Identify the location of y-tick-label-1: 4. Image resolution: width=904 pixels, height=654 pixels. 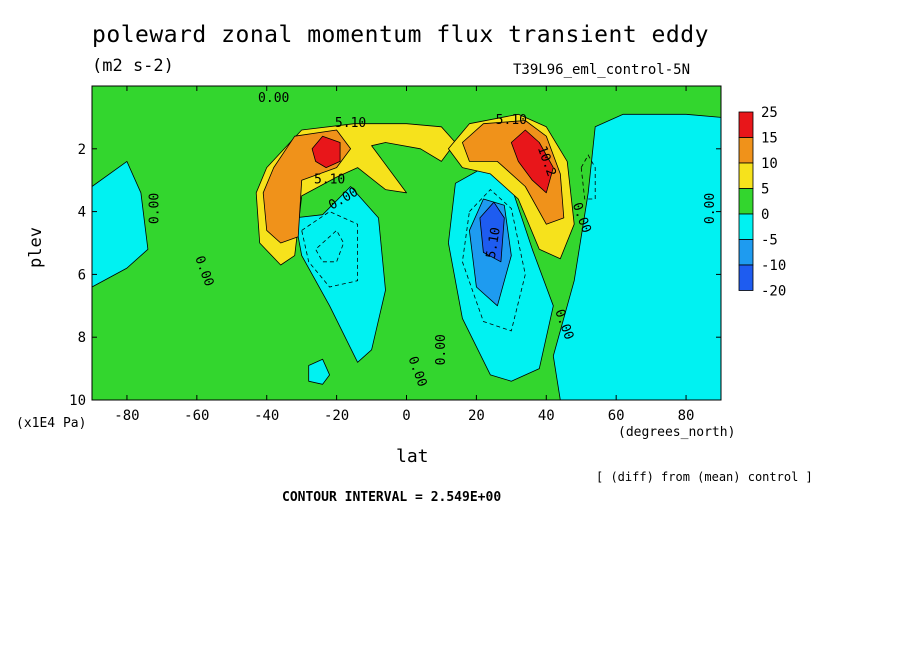
(82, 213).